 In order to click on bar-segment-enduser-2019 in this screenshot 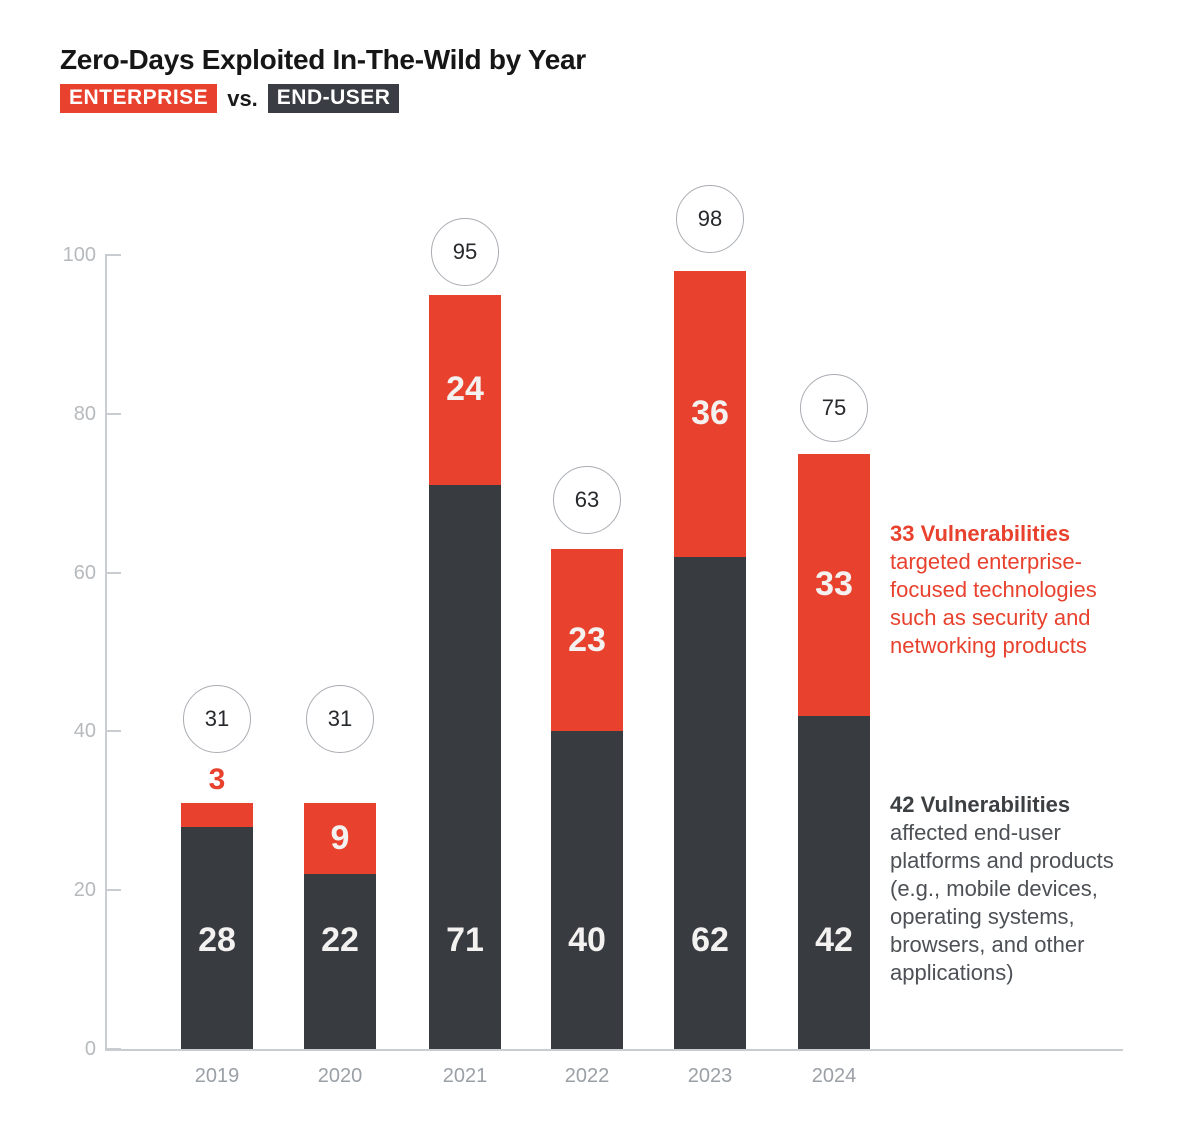, I will do `click(217, 937)`.